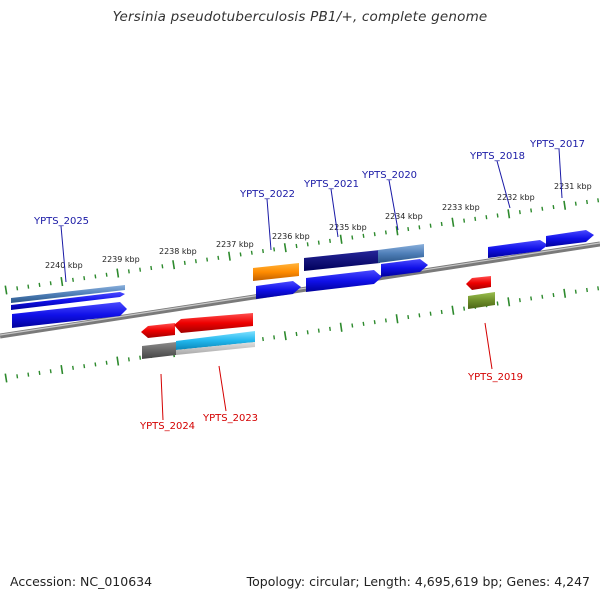 The image size is (600, 600). I want to click on gene-ypts-2019-feature-olive, so click(481, 300).